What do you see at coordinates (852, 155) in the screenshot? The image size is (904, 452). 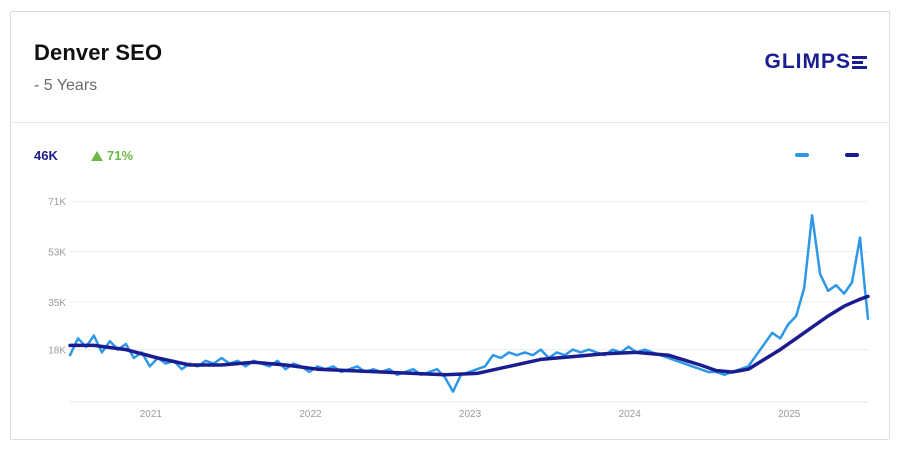 I see `legend-swatch-trend` at bounding box center [852, 155].